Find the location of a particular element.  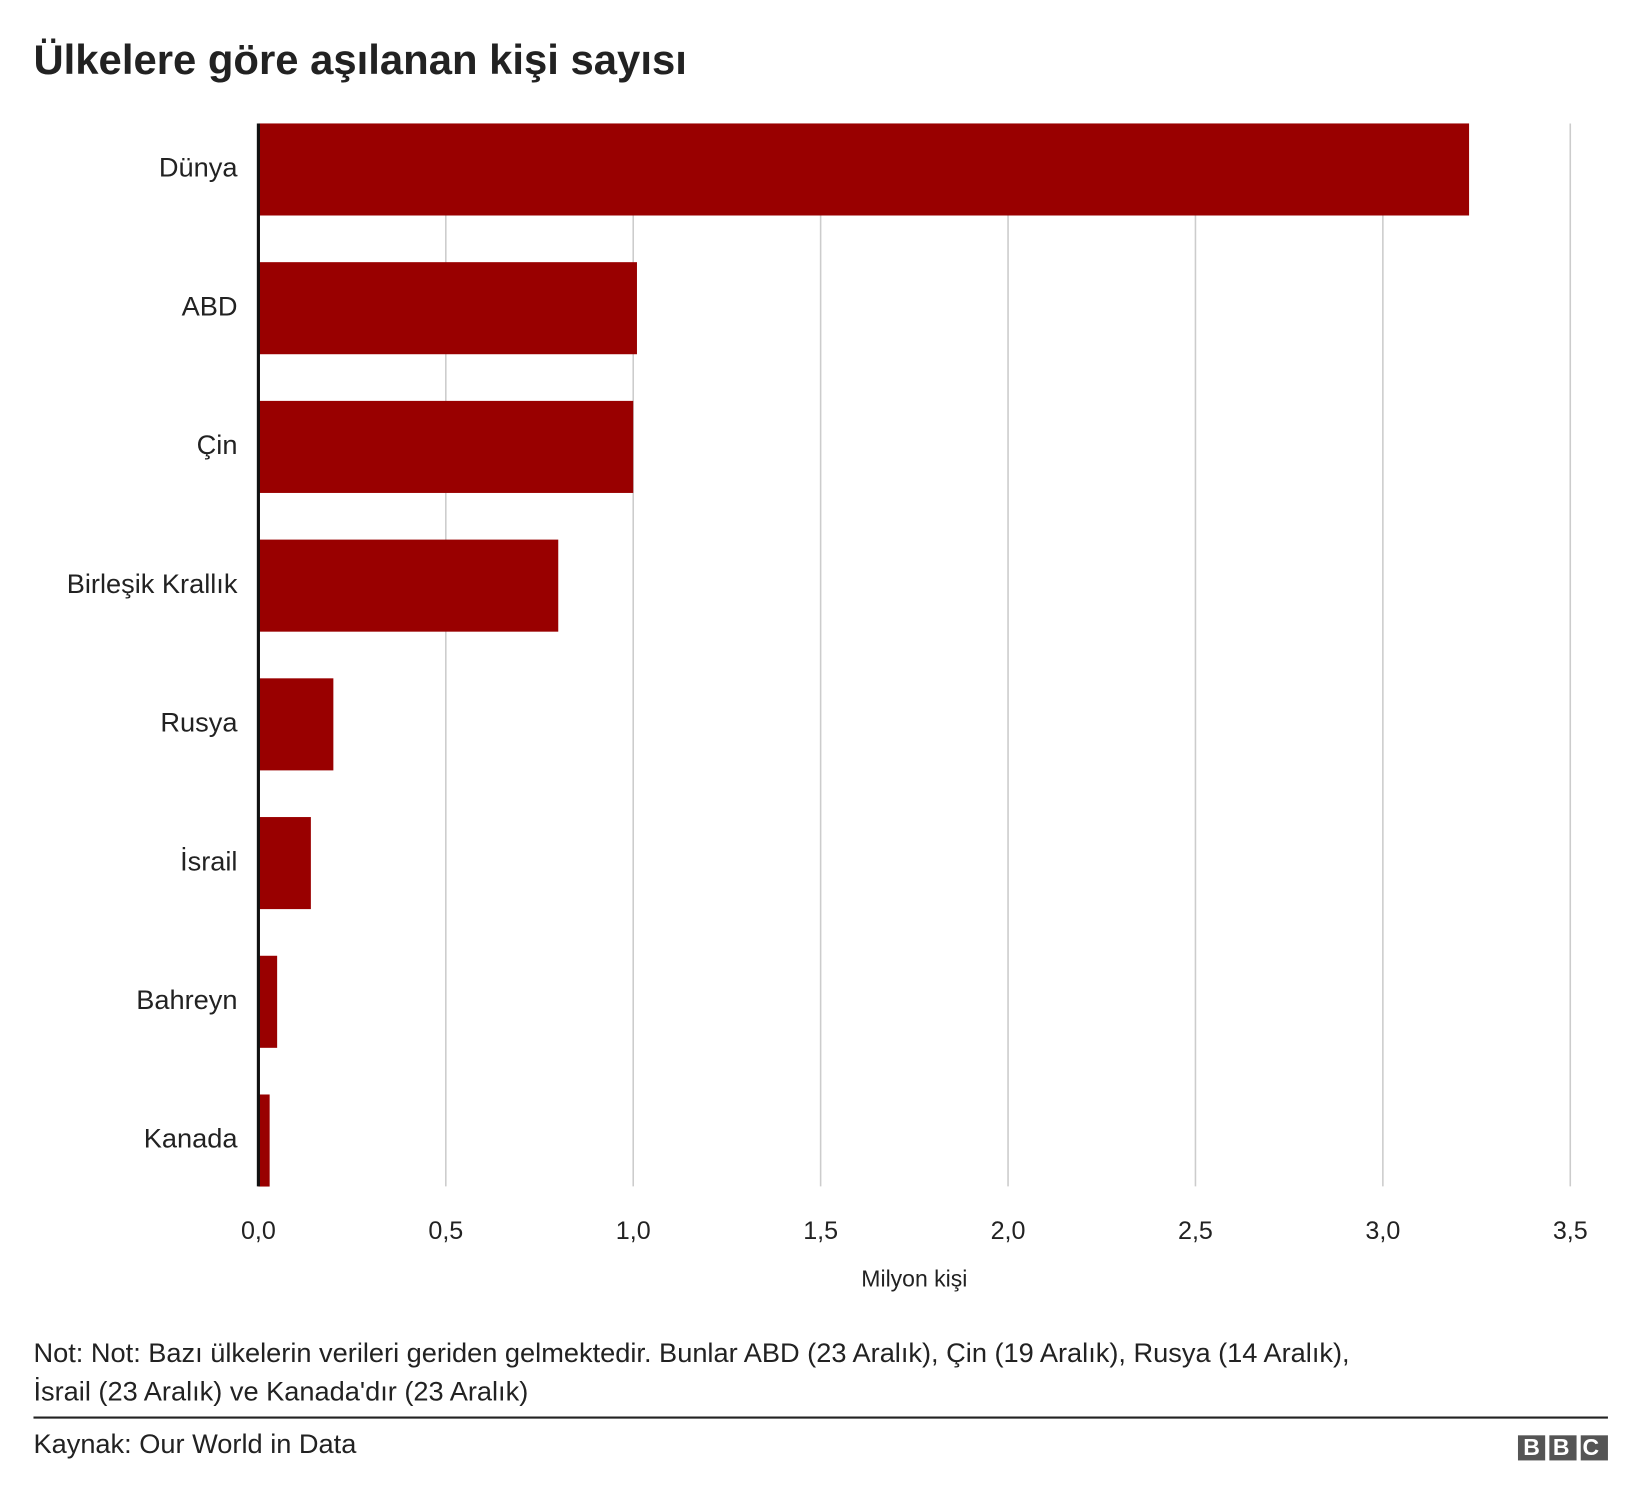

y-tick-label: ABD is located at coordinates (210, 305).